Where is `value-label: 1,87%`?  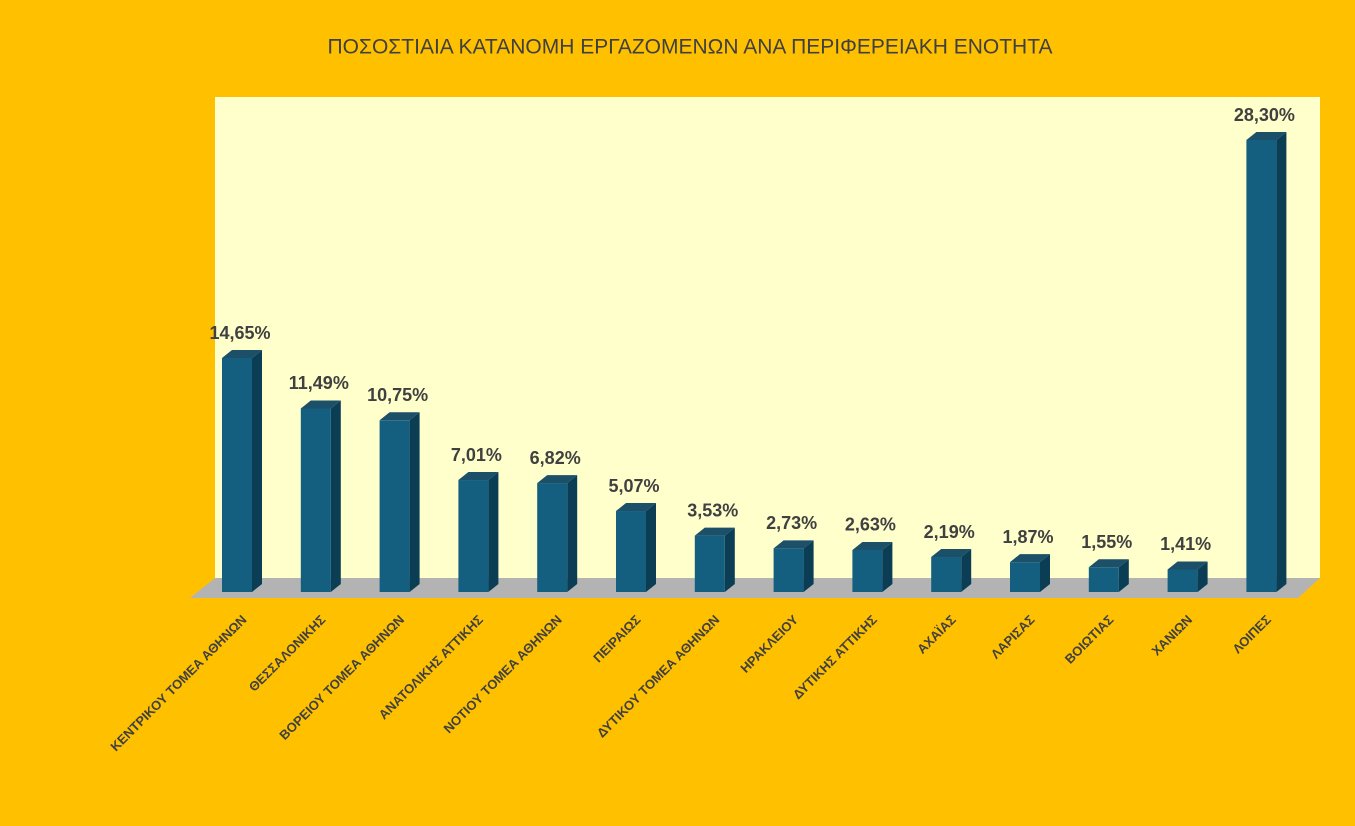 value-label: 1,87% is located at coordinates (1027, 537).